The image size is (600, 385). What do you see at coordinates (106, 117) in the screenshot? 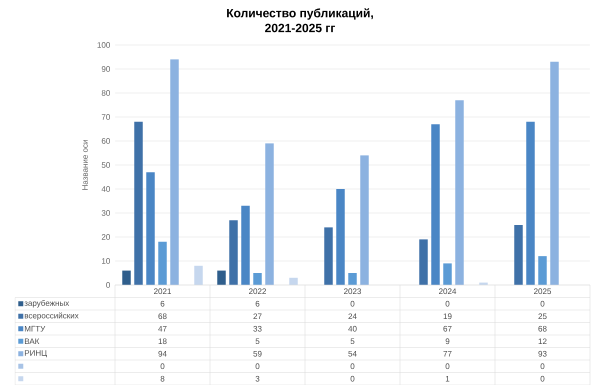
I see `y-tick-label: 70` at bounding box center [106, 117].